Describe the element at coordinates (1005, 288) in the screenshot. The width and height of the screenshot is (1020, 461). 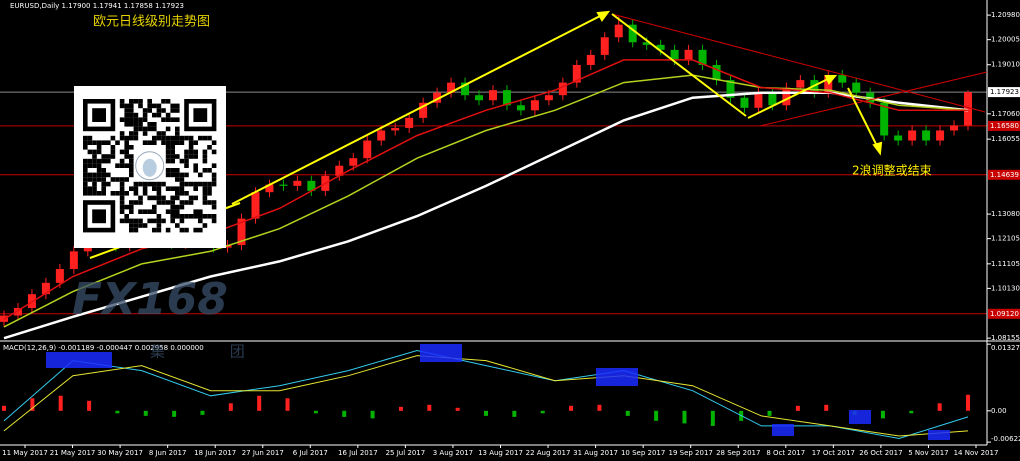
I see `y-tick-label: 1.10130` at that location.